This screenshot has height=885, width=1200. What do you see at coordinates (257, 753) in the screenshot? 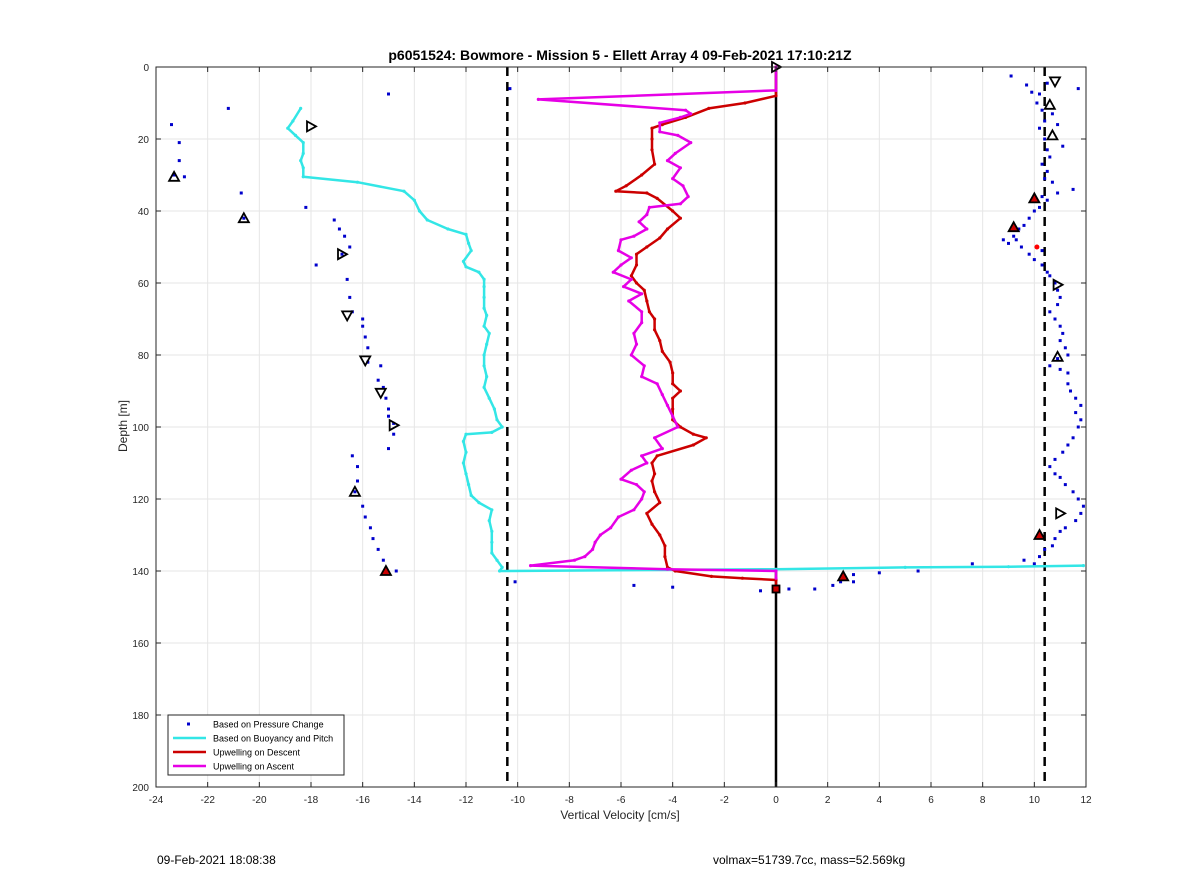
I see `legend-label: Upwelling on Descent` at bounding box center [257, 753].